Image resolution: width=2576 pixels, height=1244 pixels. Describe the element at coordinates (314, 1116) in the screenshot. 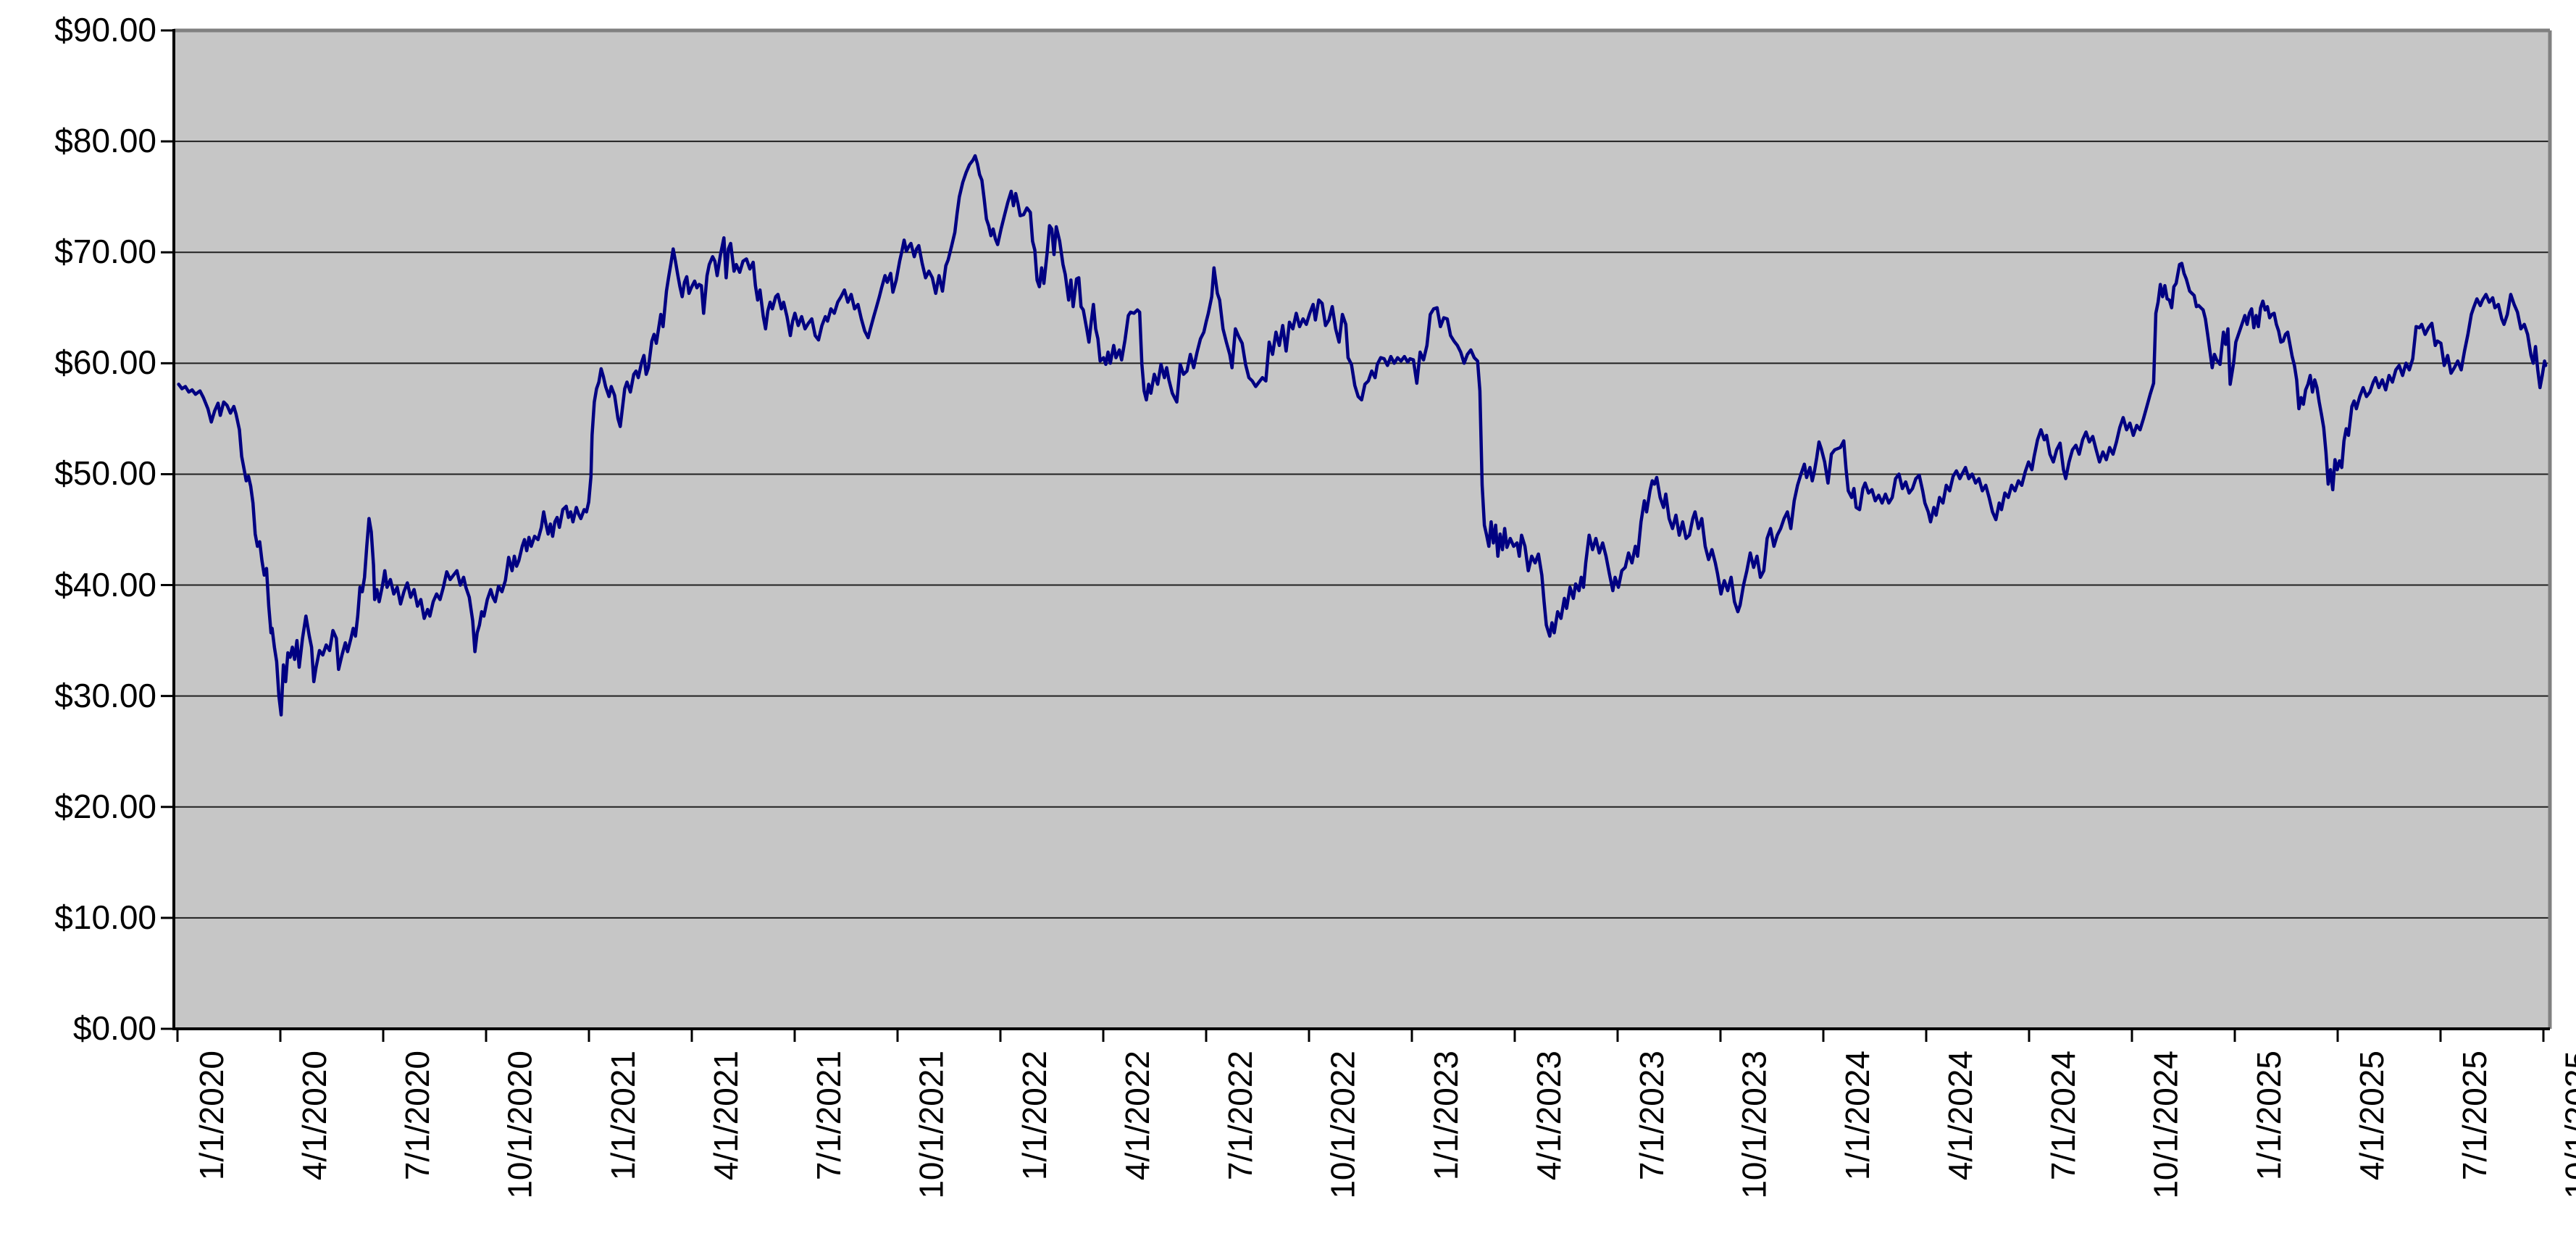

I see `x-axis-label: 4/1/2020` at that location.